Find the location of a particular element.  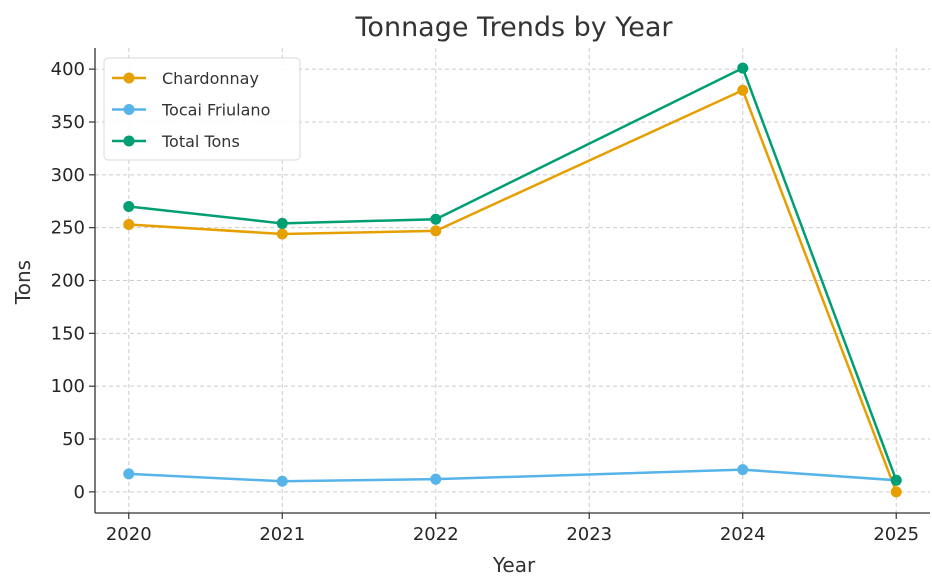

legend-box is located at coordinates (202, 109).